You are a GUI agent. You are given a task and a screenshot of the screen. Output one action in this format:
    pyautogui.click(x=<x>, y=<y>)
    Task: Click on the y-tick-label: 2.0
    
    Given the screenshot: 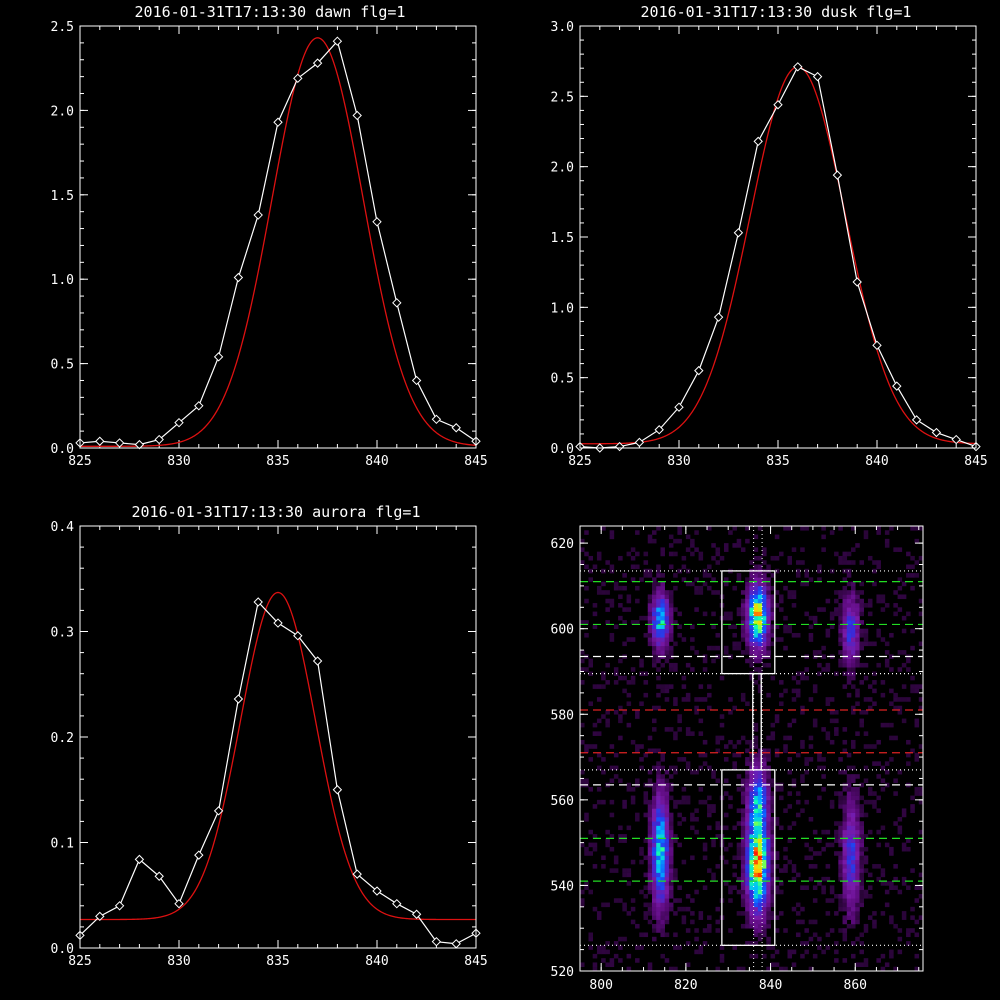 What is the action you would take?
    pyautogui.click(x=562, y=168)
    